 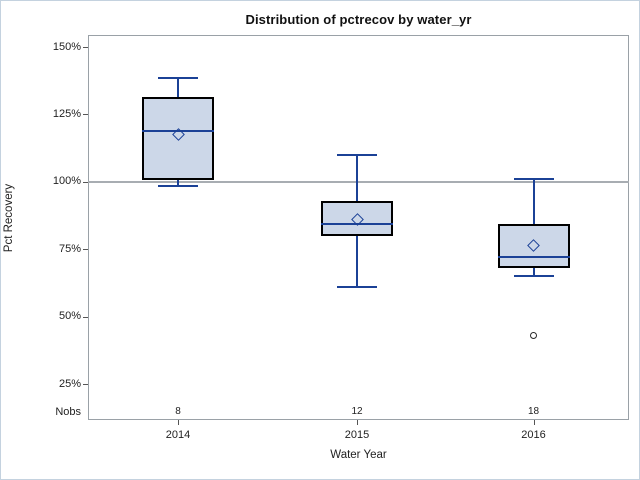 What do you see at coordinates (533, 411) in the screenshot?
I see `nobs-value: 18` at bounding box center [533, 411].